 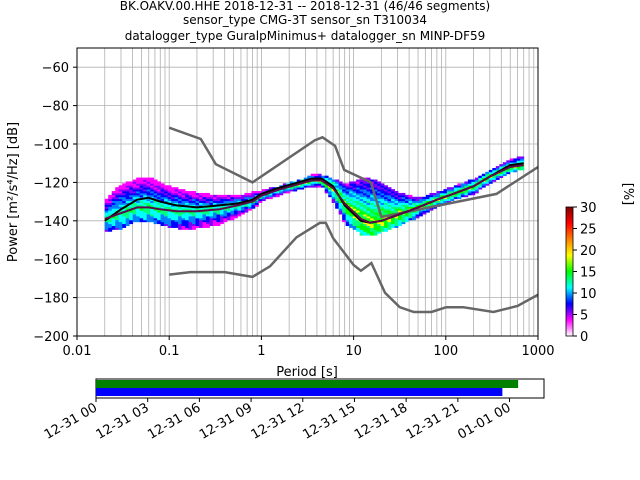 What do you see at coordinates (627, 194) in the screenshot?
I see `colorbar-label: [%]` at bounding box center [627, 194].